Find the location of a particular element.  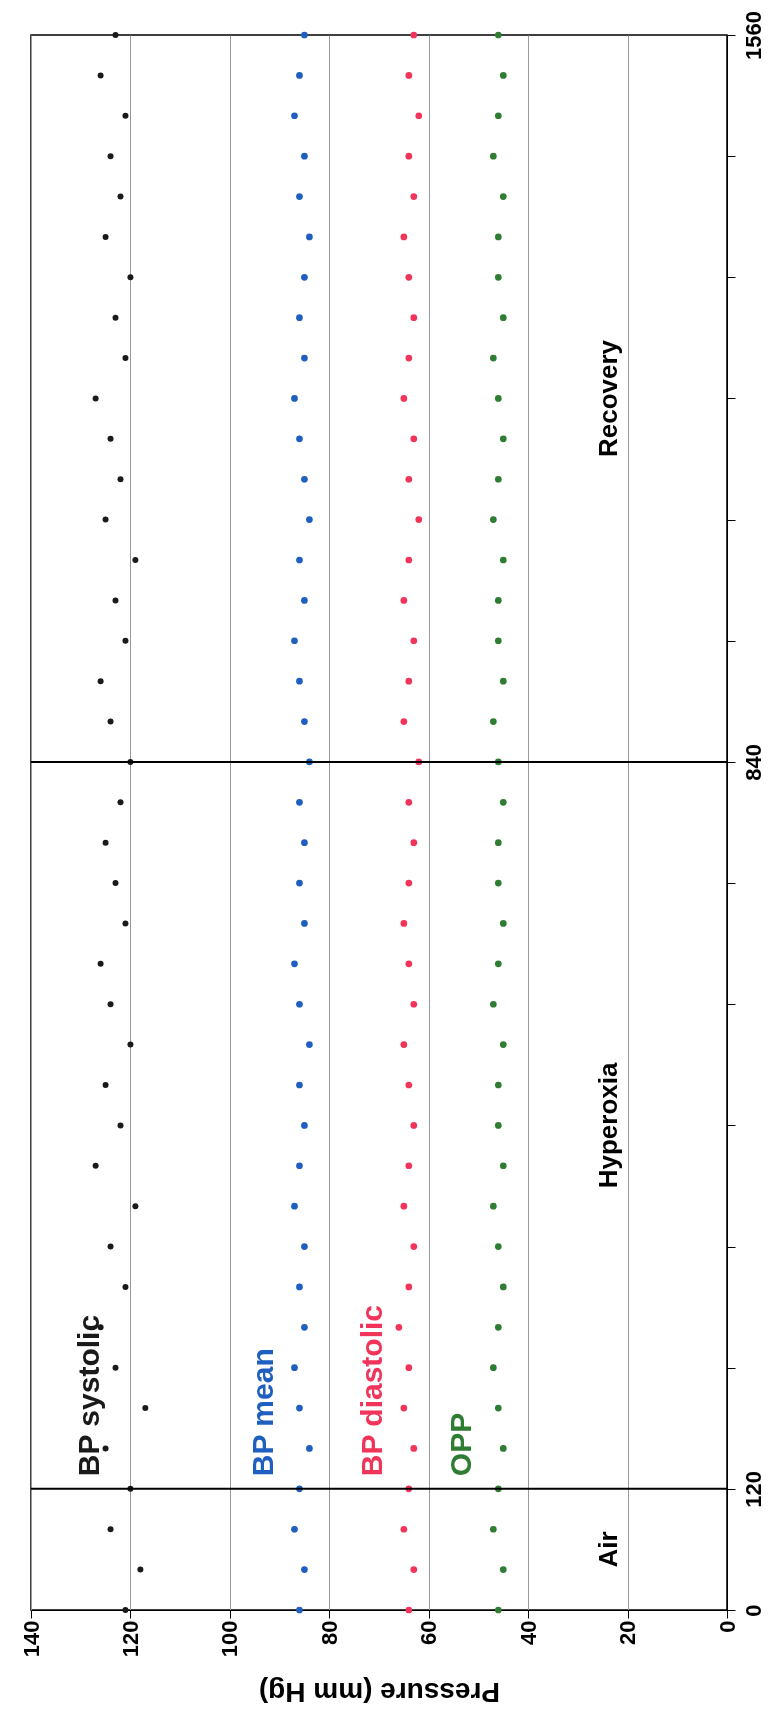

text: BP mean is located at coordinates (262, 1412).